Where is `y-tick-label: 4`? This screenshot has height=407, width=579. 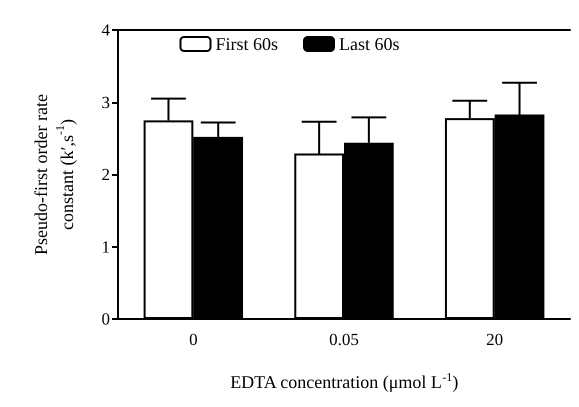 y-tick-label: 4 is located at coordinates (106, 30).